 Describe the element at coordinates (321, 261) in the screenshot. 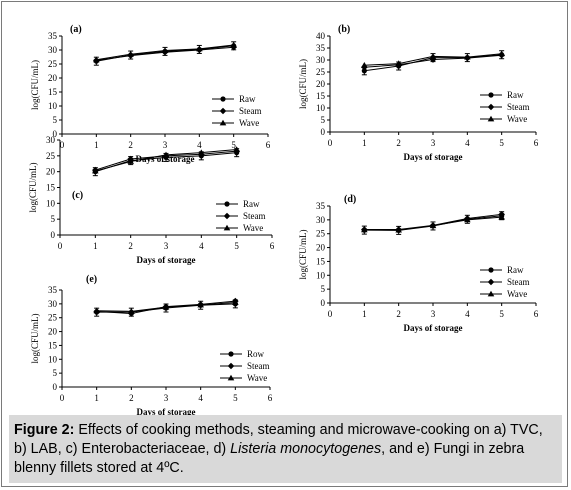

I see `panel-d-y-tick-label: 15` at that location.